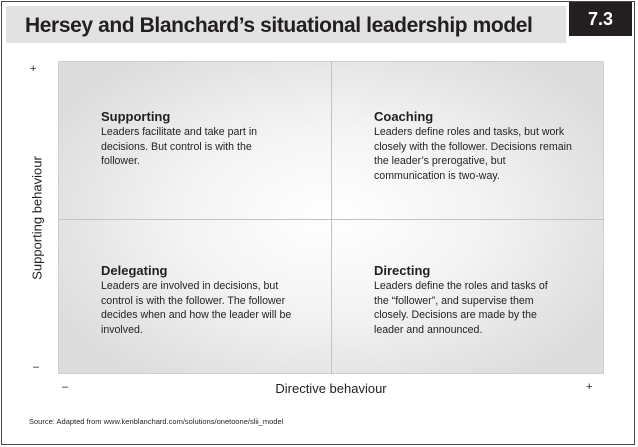 This screenshot has width=638, height=447. Describe the element at coordinates (33, 69) in the screenshot. I see `y-axis-high-marker: +` at that location.